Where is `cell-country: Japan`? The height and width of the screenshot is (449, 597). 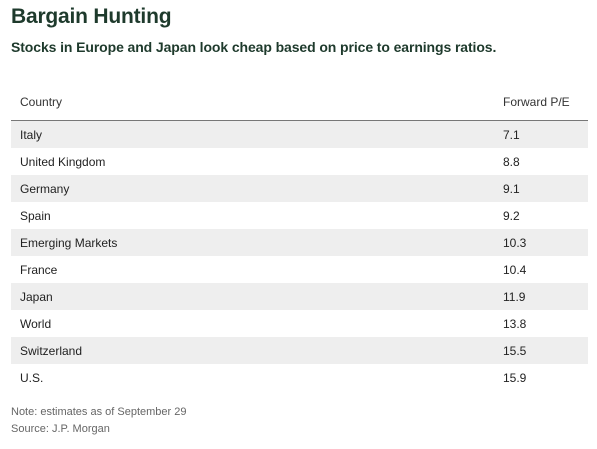 cell-country: Japan is located at coordinates (36, 297).